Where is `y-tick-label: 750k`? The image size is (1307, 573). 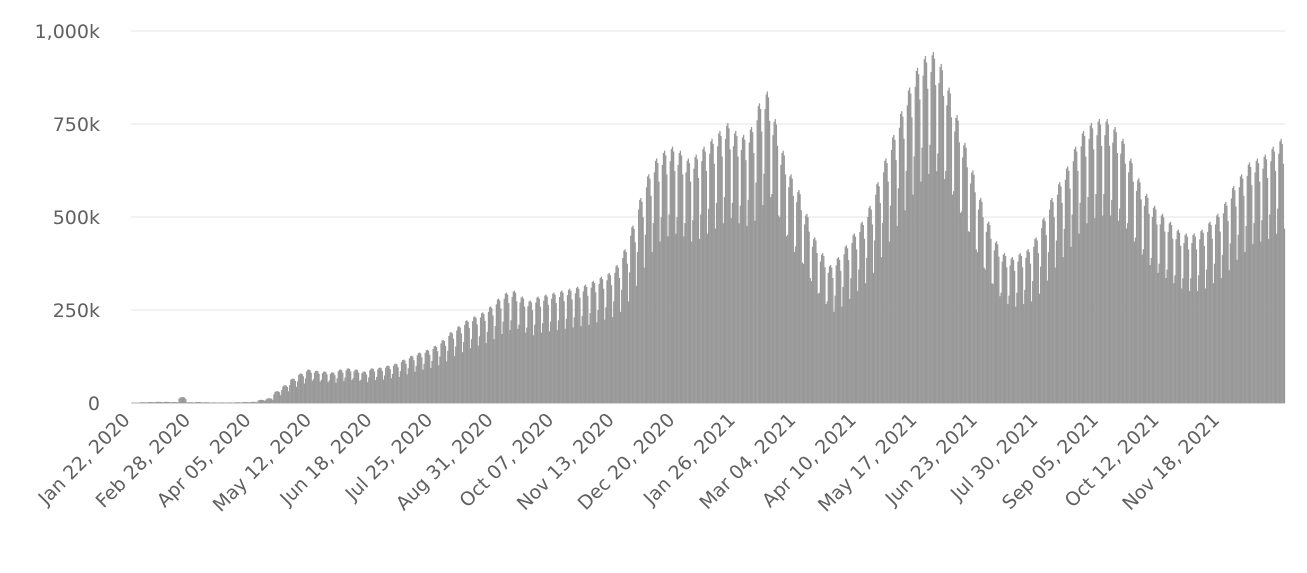
y-tick-label: 750k is located at coordinates (76, 125).